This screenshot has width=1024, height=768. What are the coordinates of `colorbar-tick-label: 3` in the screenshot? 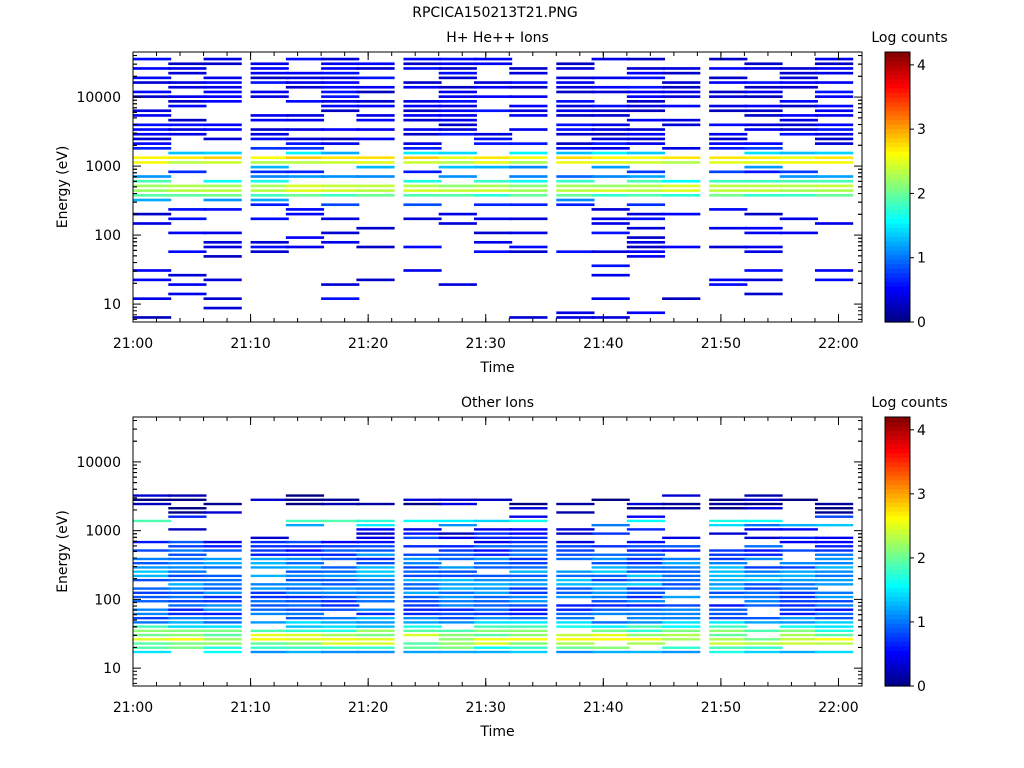 It's located at (921, 130).